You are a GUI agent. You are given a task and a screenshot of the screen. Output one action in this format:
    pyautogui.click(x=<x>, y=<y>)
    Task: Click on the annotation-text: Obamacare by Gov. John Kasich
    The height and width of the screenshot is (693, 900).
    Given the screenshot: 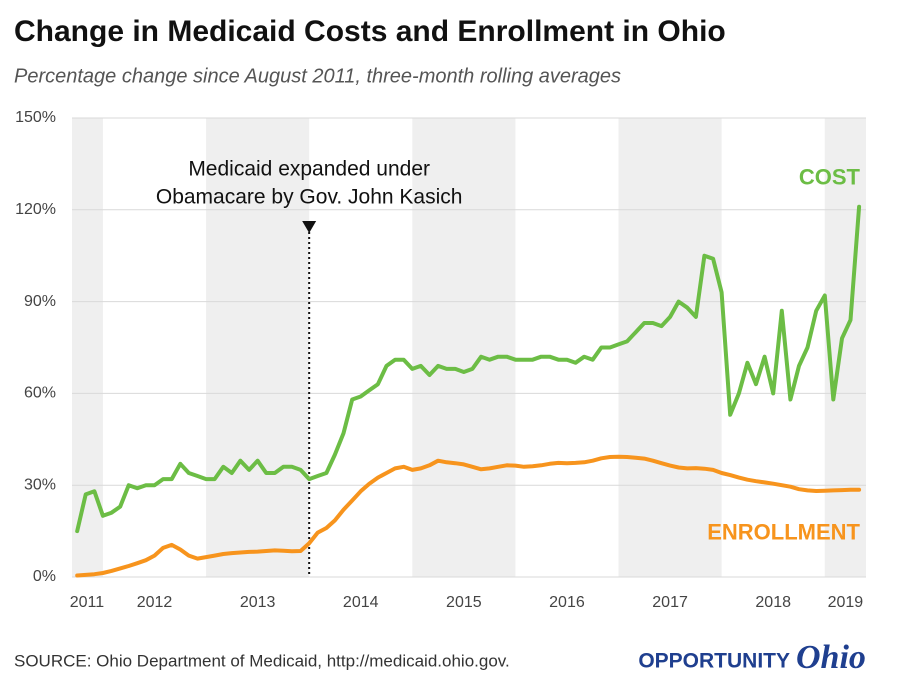 What is the action you would take?
    pyautogui.click(x=309, y=197)
    